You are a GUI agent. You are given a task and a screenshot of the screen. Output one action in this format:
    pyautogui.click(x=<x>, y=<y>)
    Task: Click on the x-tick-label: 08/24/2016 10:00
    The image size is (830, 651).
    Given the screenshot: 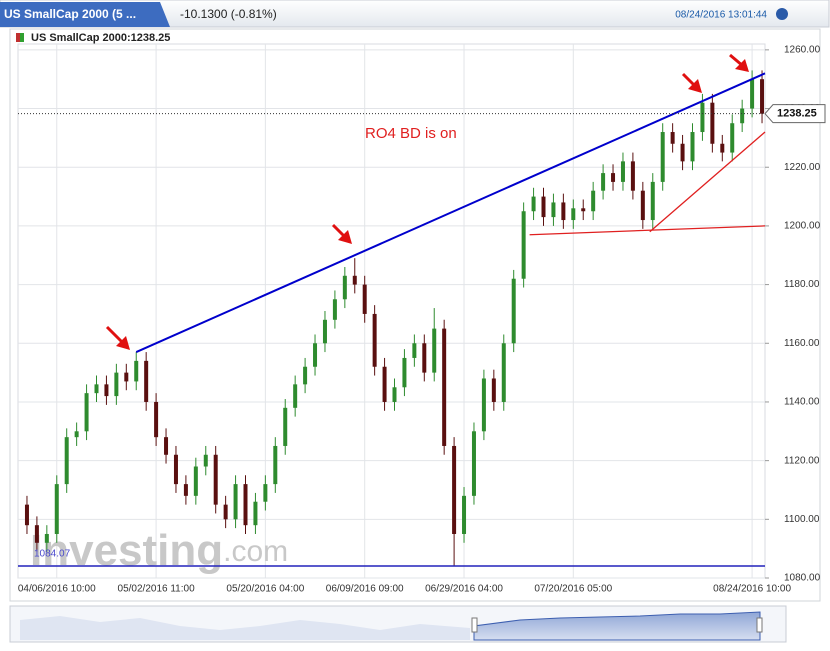 What is the action you would take?
    pyautogui.click(x=752, y=589)
    